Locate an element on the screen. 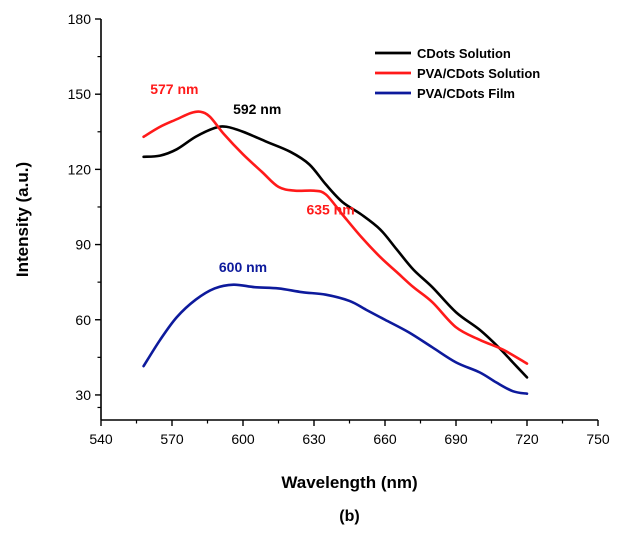  x-tick-label: 600 is located at coordinates (243, 439).